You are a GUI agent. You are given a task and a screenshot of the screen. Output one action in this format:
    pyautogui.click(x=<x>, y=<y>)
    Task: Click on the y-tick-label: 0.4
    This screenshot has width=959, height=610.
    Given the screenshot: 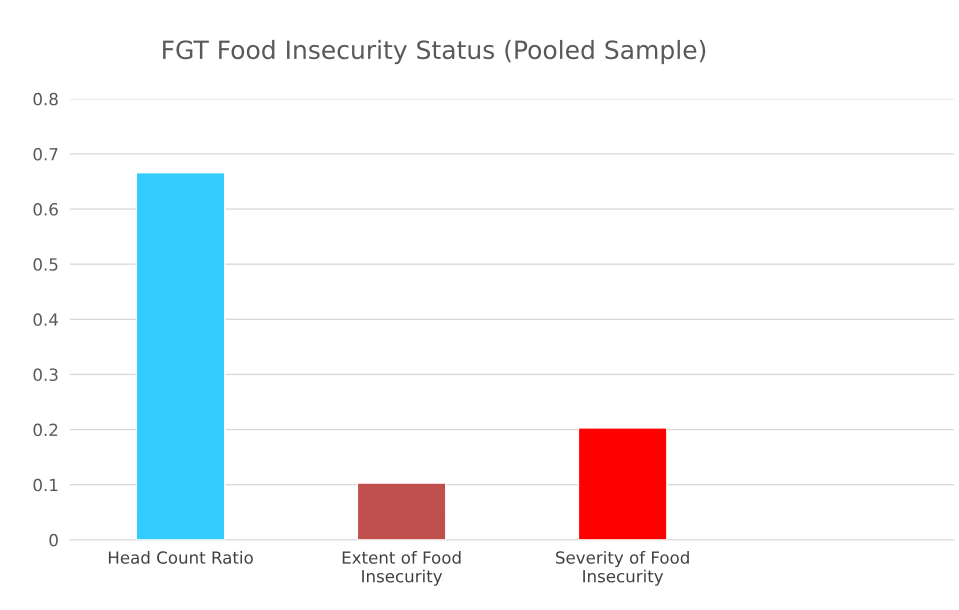 What is the action you would take?
    pyautogui.click(x=45, y=319)
    